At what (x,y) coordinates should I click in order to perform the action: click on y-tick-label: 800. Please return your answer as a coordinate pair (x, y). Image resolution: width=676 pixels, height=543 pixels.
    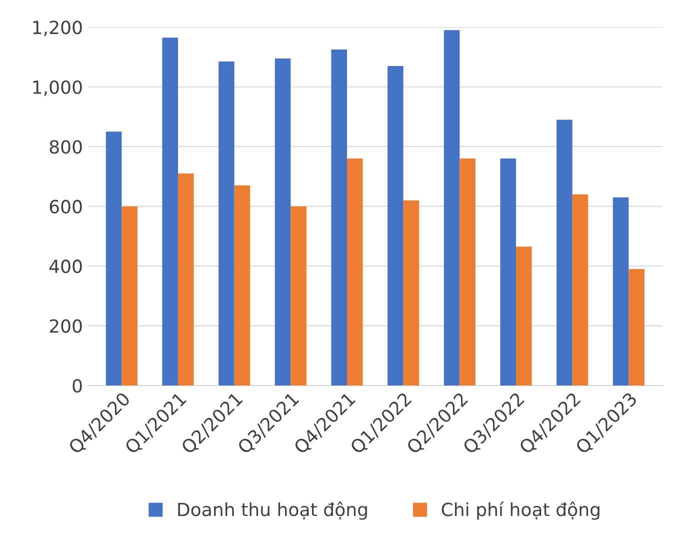
    Looking at the image, I should click on (66, 147).